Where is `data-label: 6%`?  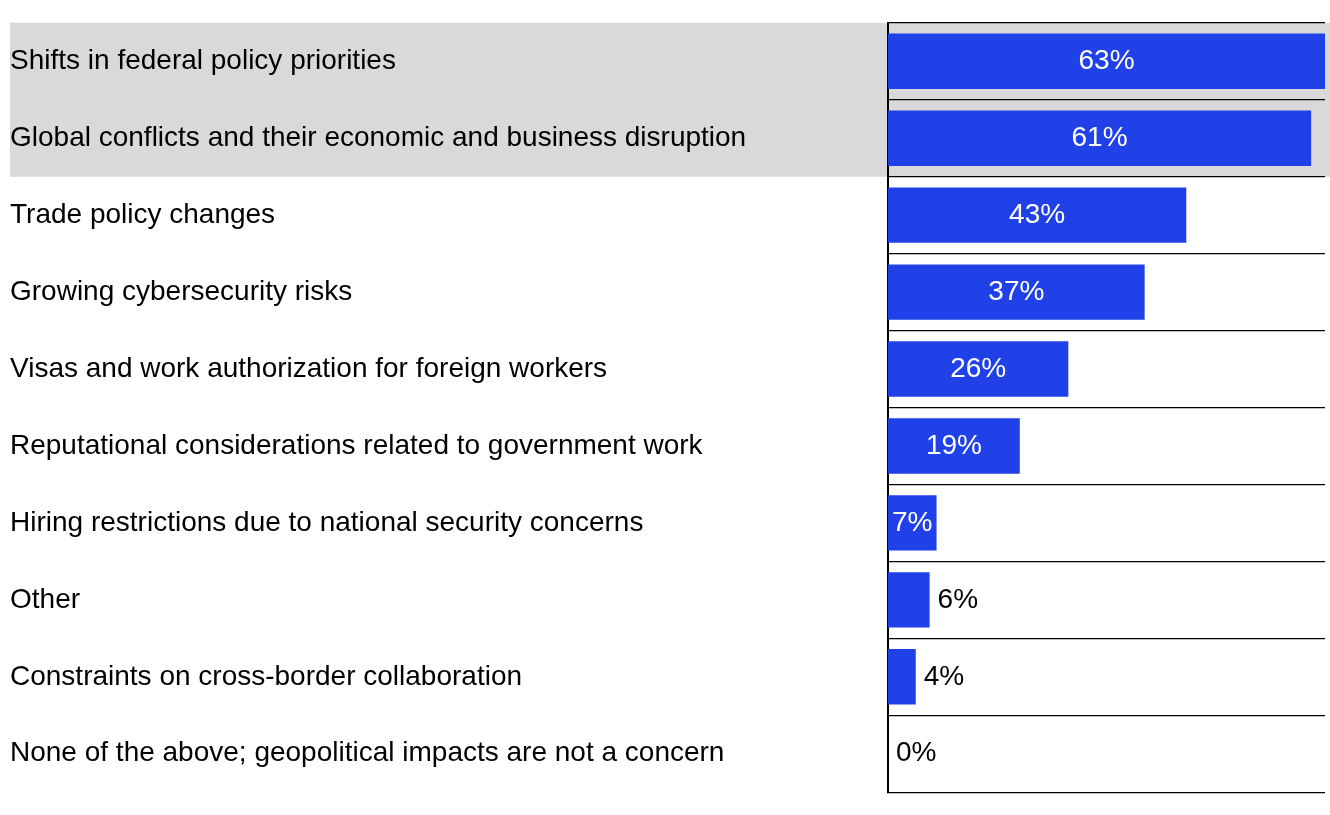
data-label: 6% is located at coordinates (958, 598).